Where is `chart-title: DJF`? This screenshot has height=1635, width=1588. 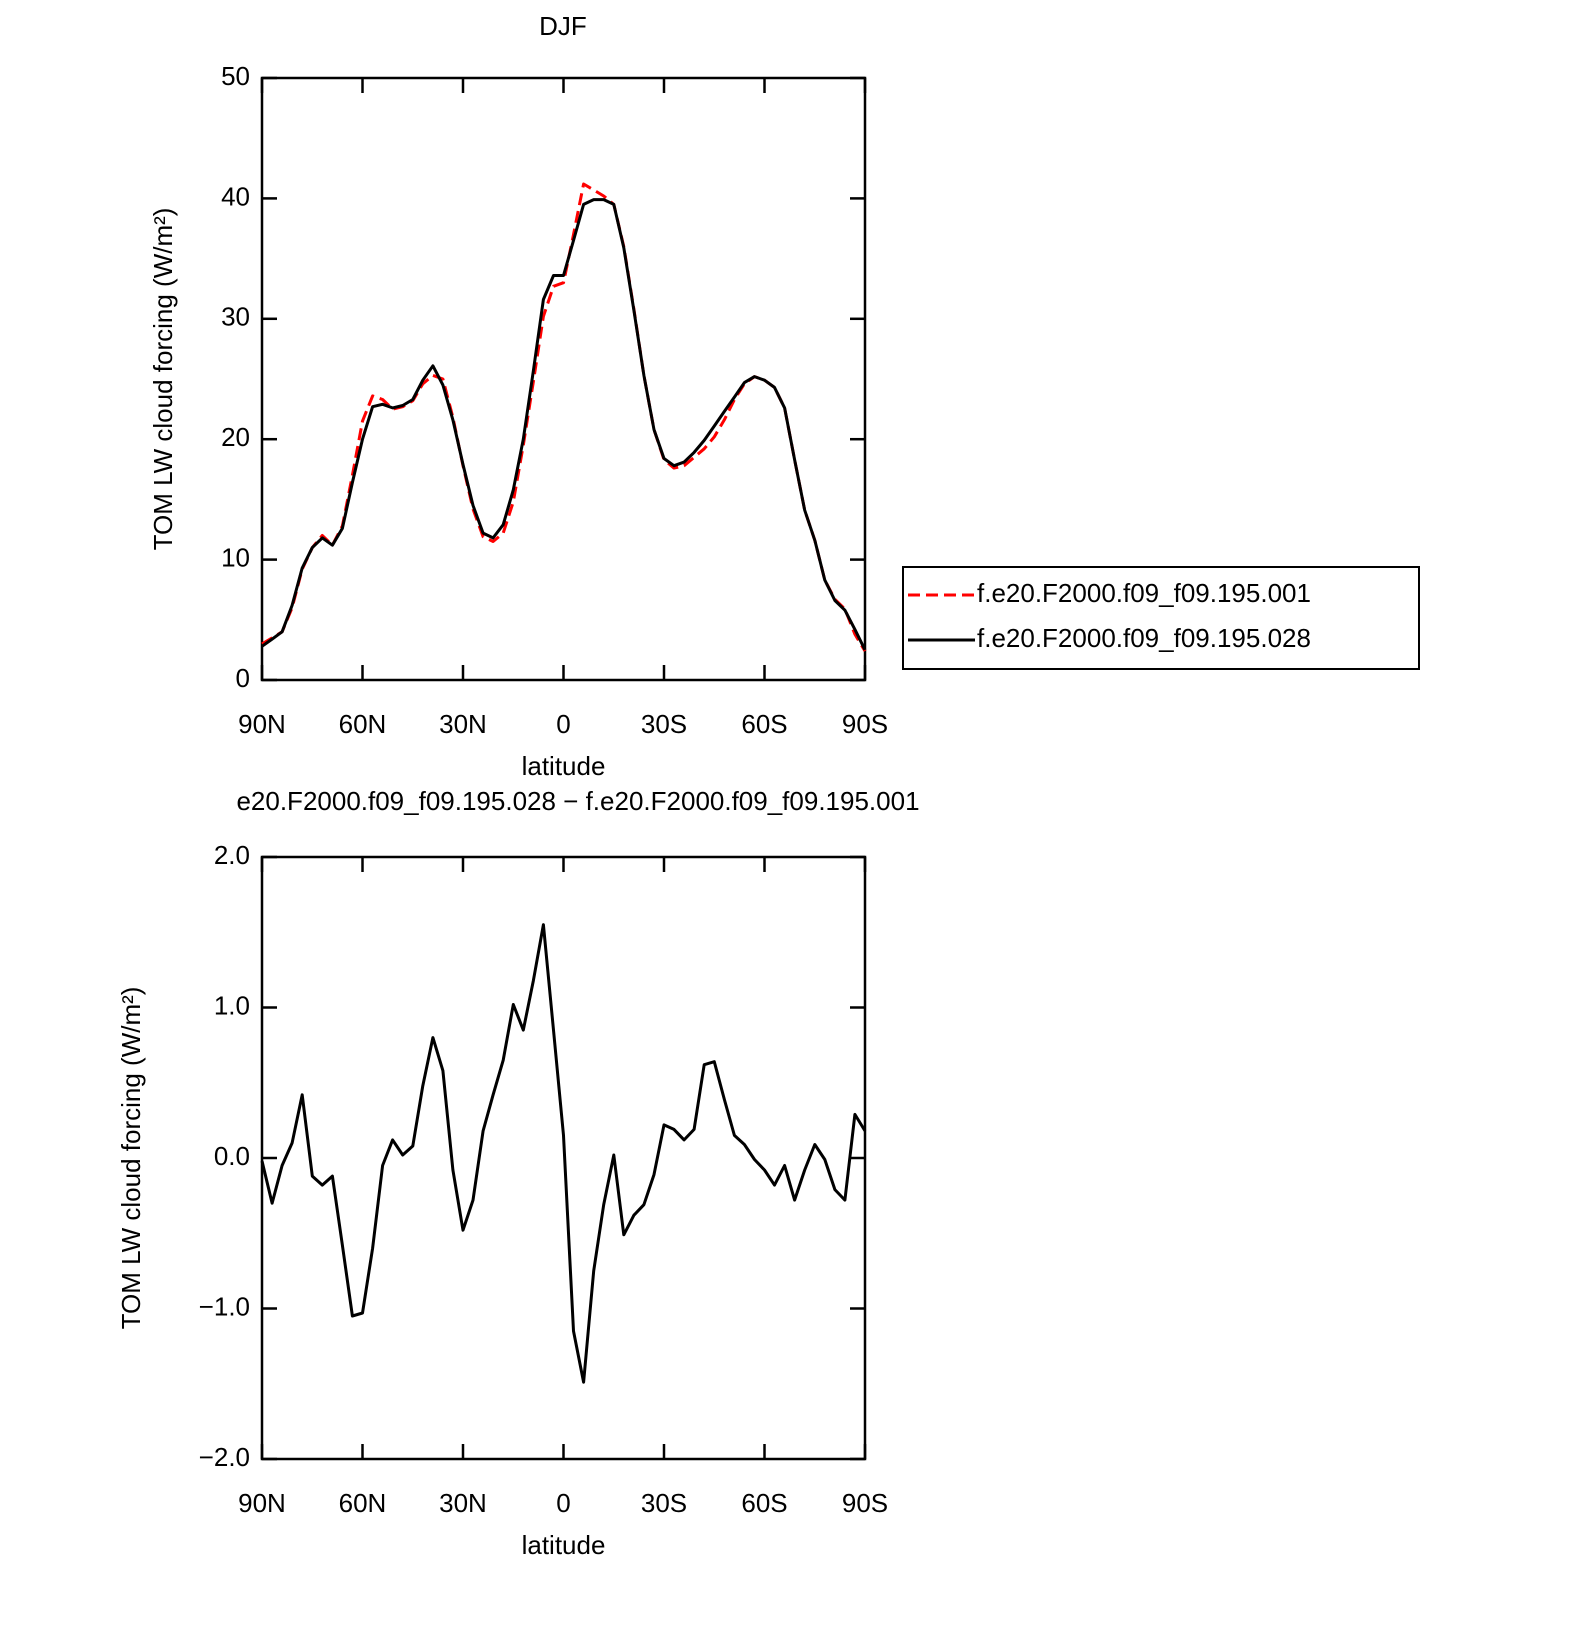 chart-title: DJF is located at coordinates (563, 26).